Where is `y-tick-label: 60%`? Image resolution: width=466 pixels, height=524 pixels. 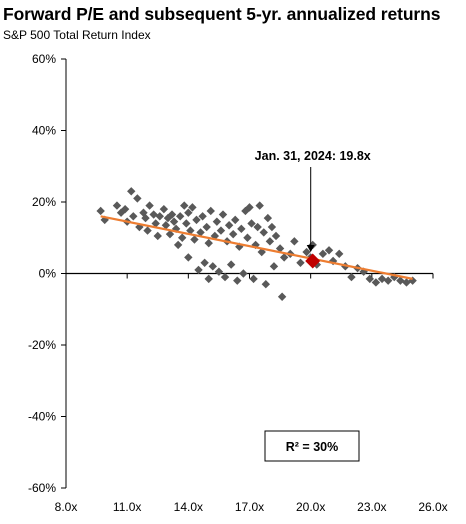
y-tick-label: 60% is located at coordinates (44, 59).